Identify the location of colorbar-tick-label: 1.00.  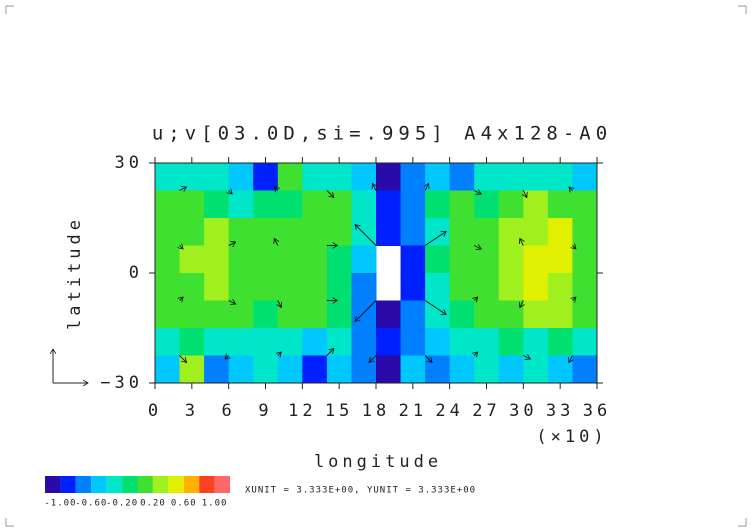
(215, 504).